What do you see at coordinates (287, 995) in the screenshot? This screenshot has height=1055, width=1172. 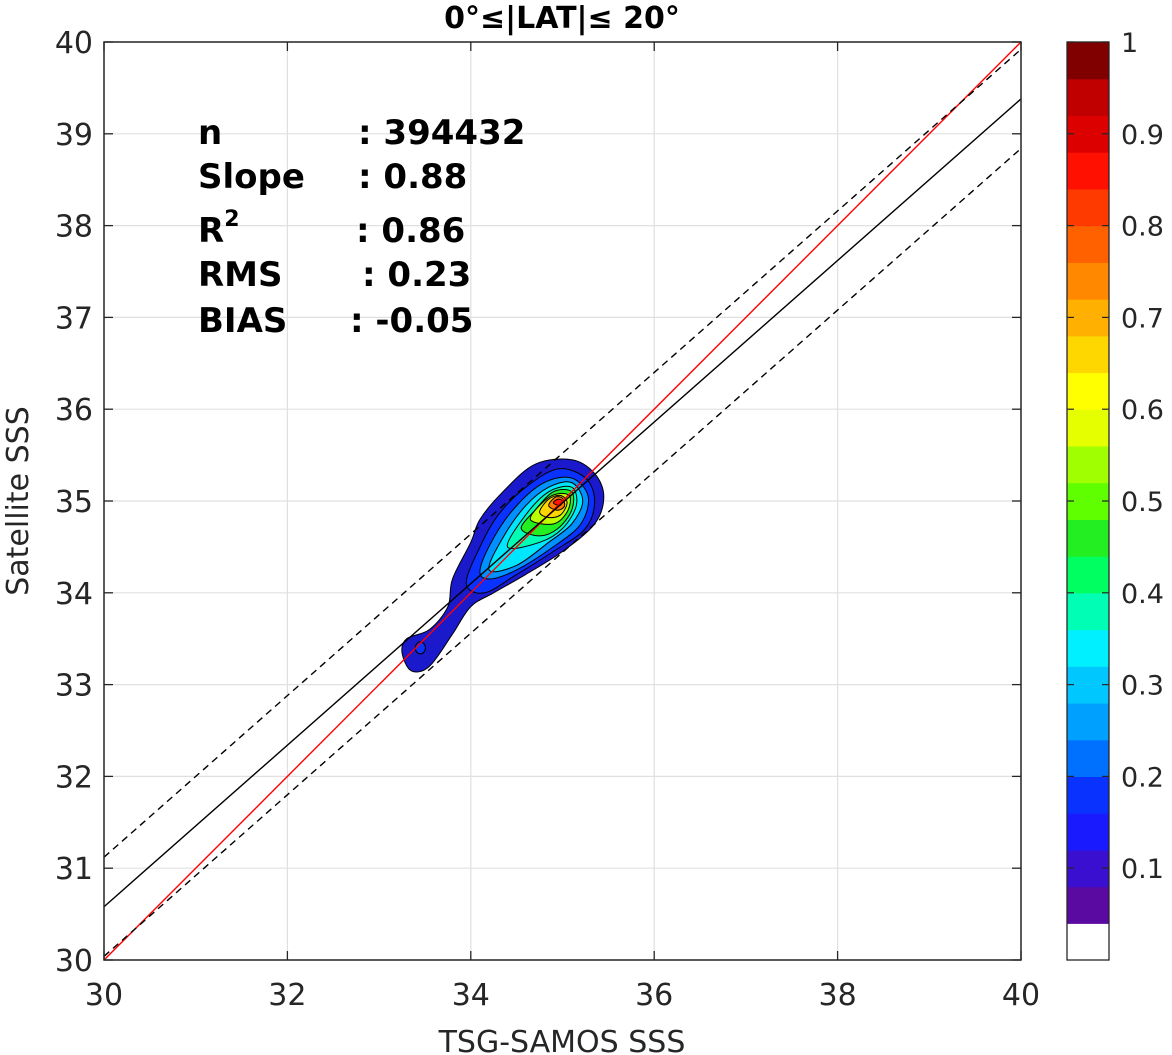 I see `x-tick-label: 32` at bounding box center [287, 995].